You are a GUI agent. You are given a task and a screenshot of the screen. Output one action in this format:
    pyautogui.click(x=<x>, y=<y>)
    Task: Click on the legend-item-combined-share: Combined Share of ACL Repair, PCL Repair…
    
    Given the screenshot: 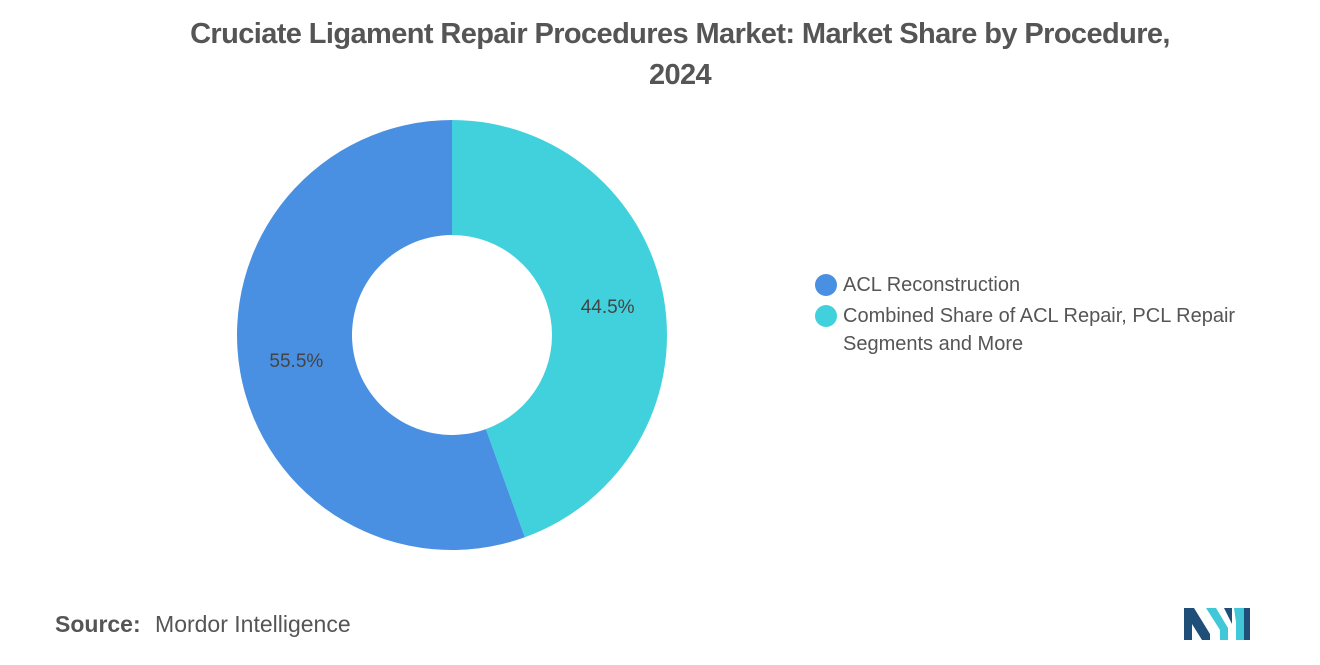 What is the action you would take?
    pyautogui.click(x=1055, y=330)
    